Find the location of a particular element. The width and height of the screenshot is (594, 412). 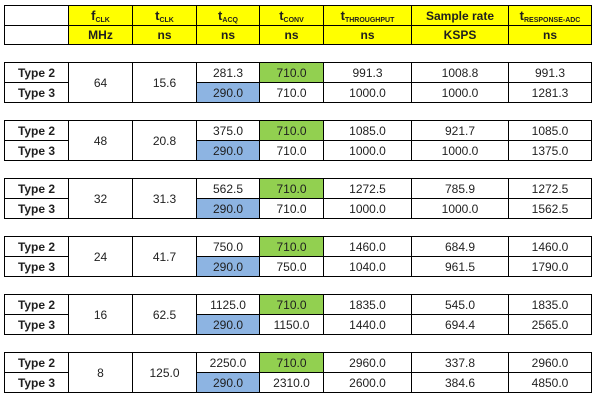

tresponse-cell: 1562.5 is located at coordinates (550, 208).